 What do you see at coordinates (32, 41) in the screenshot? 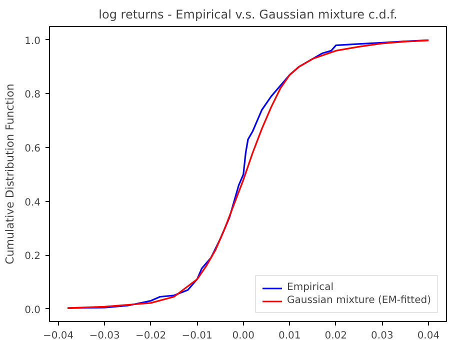
I see `y-tick-label: 1.0` at bounding box center [32, 41].